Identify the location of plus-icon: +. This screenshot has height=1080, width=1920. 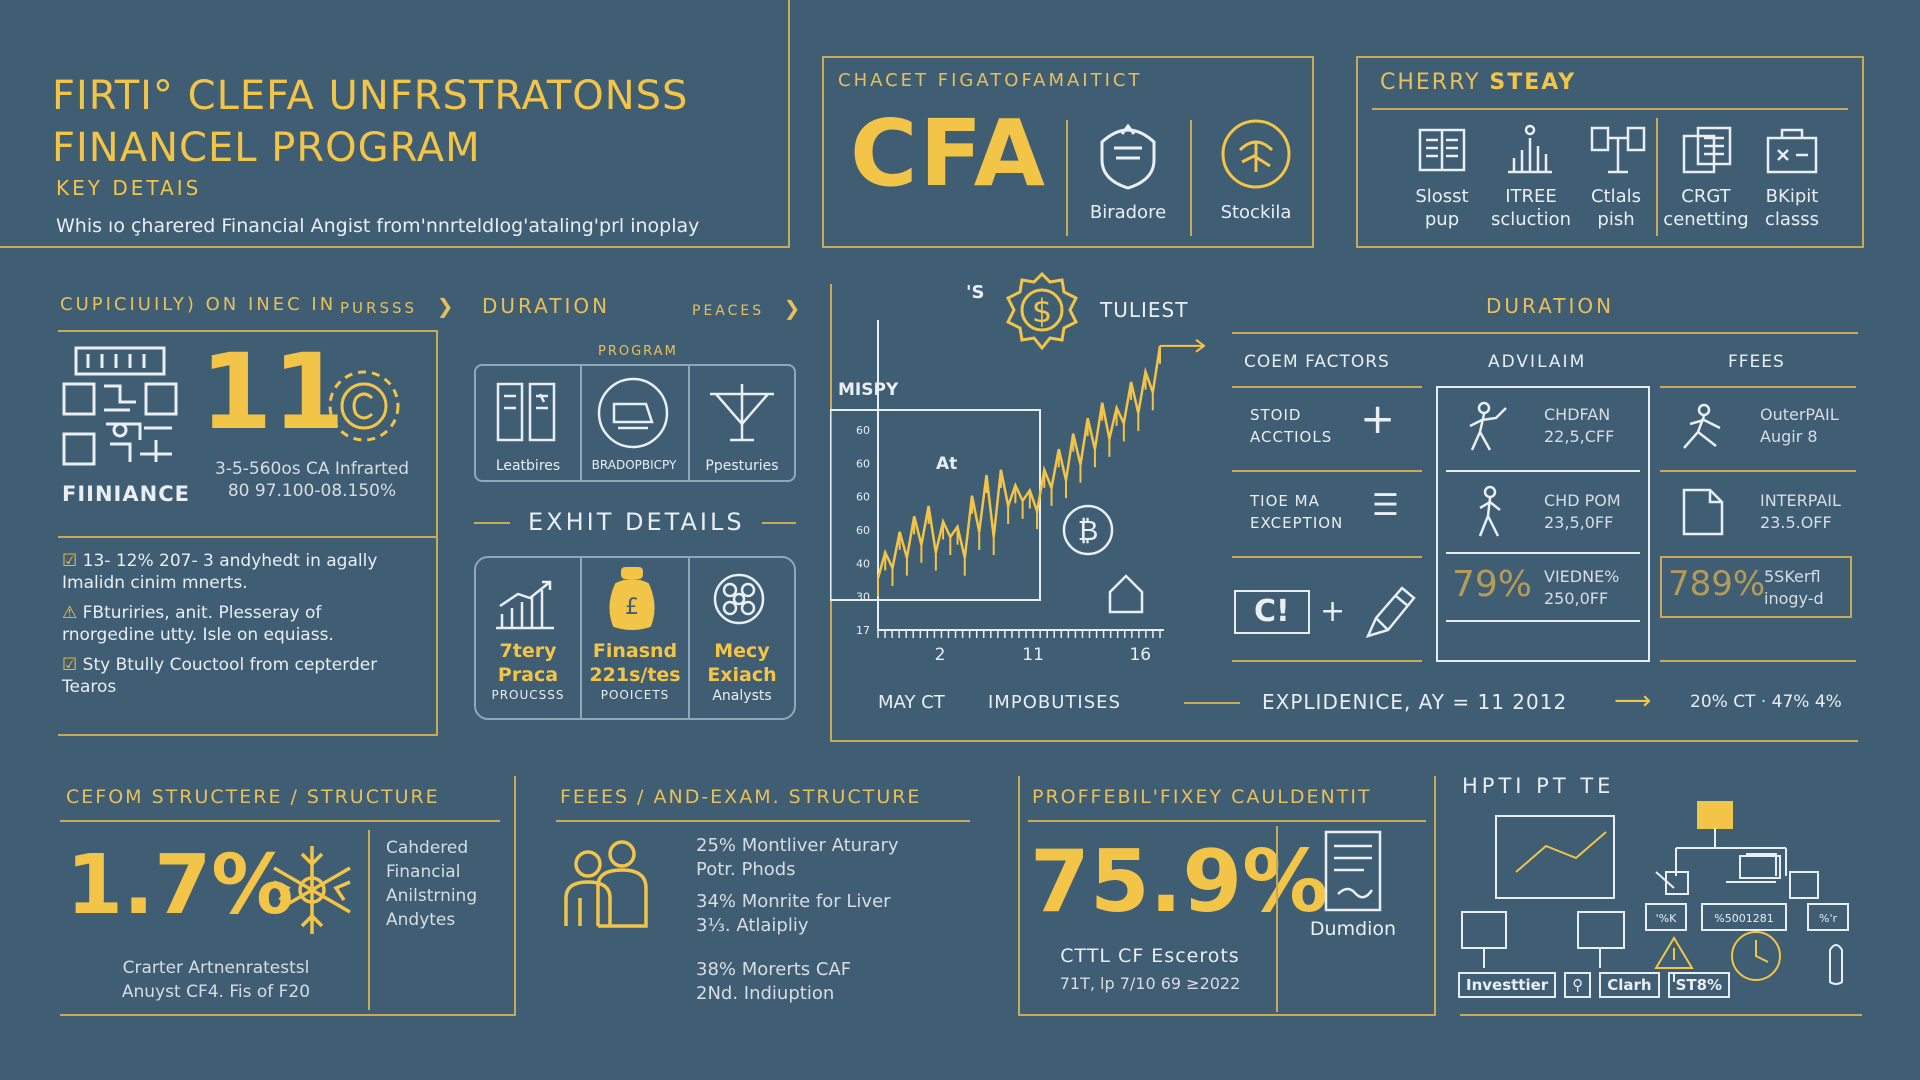
(1378, 418).